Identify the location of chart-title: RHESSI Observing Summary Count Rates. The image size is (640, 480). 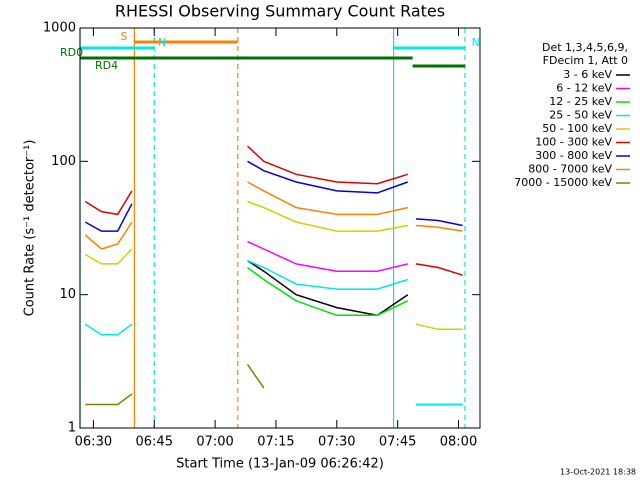
(280, 11).